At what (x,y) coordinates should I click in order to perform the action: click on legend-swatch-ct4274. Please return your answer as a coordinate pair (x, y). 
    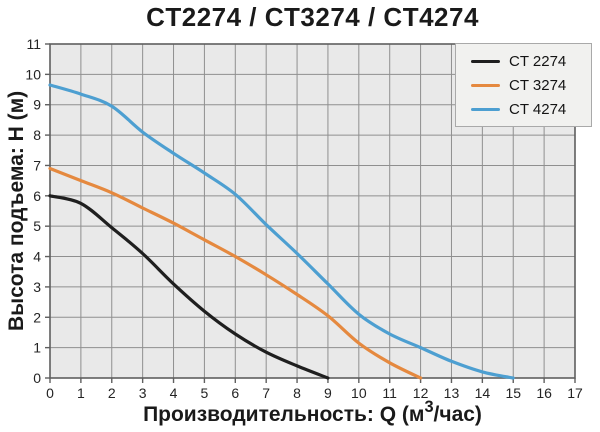
    Looking at the image, I should click on (485, 109).